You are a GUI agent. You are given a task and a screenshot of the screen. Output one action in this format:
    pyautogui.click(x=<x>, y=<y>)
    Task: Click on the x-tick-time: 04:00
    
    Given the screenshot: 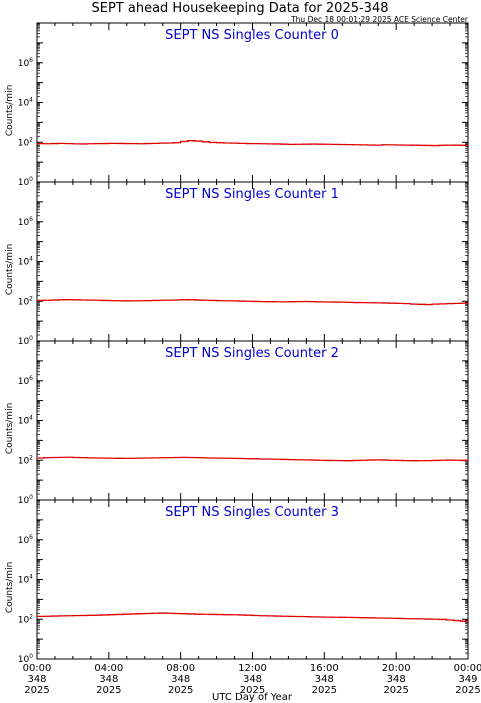 What is the action you would take?
    pyautogui.click(x=108, y=668)
    